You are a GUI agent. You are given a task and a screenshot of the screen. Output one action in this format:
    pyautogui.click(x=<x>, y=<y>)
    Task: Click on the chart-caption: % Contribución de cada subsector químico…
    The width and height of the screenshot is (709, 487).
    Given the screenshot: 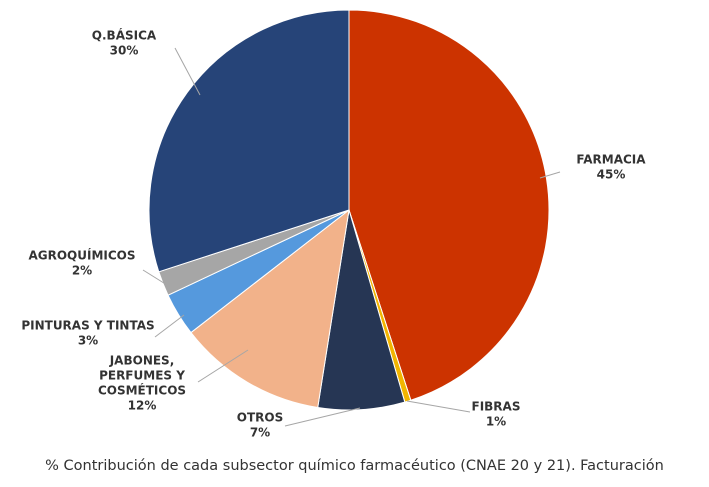 What is the action you would take?
    pyautogui.click(x=354, y=466)
    